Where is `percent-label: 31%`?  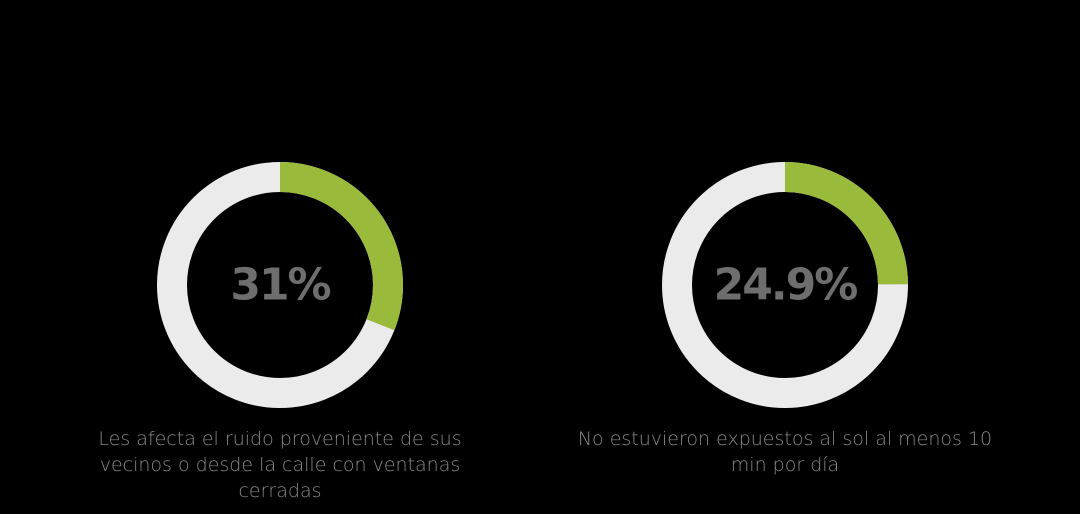 percent-label: 31% is located at coordinates (280, 285).